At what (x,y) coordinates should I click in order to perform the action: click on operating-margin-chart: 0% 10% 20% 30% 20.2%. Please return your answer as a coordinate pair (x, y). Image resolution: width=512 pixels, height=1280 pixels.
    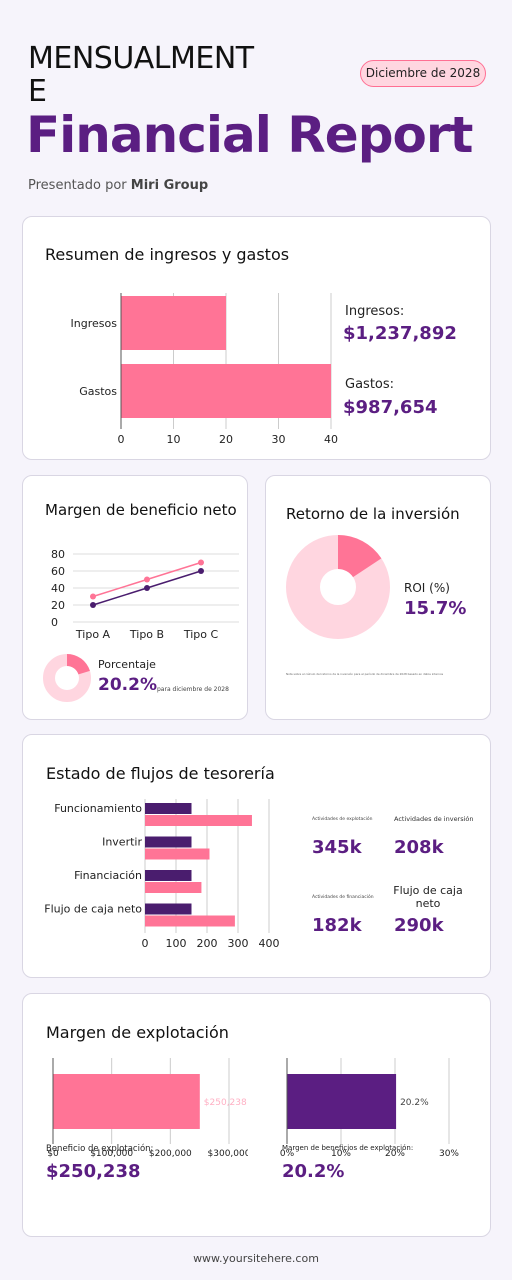
    Looking at the image, I should click on (369, 1108).